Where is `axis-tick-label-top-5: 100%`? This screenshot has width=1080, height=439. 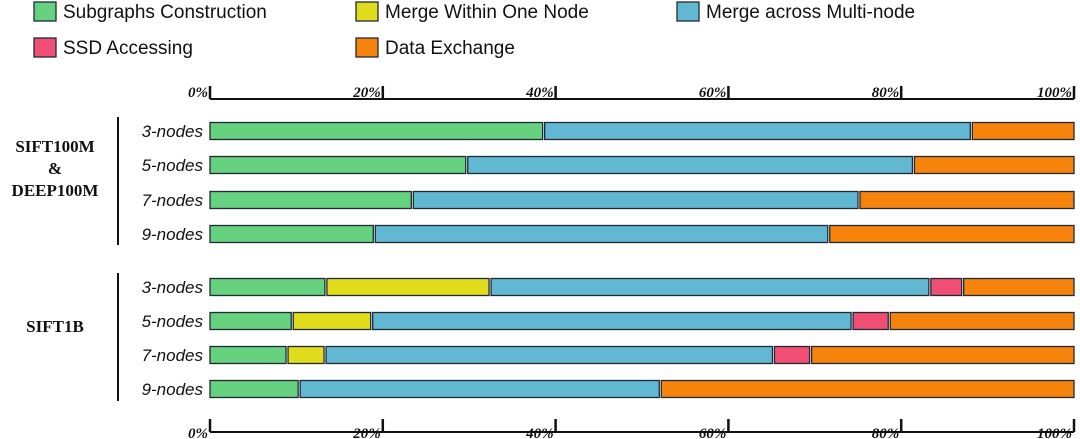
axis-tick-label-top-5: 100% is located at coordinates (1054, 93).